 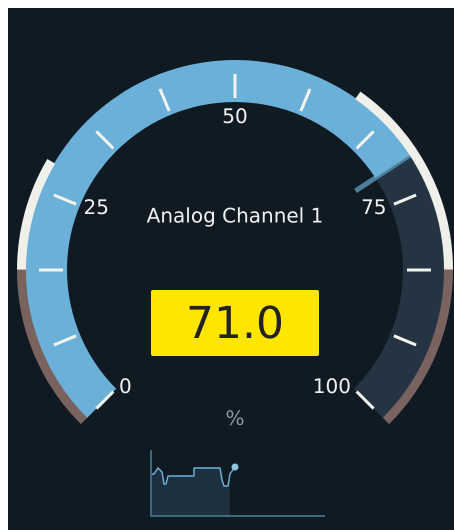 What do you see at coordinates (96, 207) in the screenshot?
I see `text: 25` at bounding box center [96, 207].